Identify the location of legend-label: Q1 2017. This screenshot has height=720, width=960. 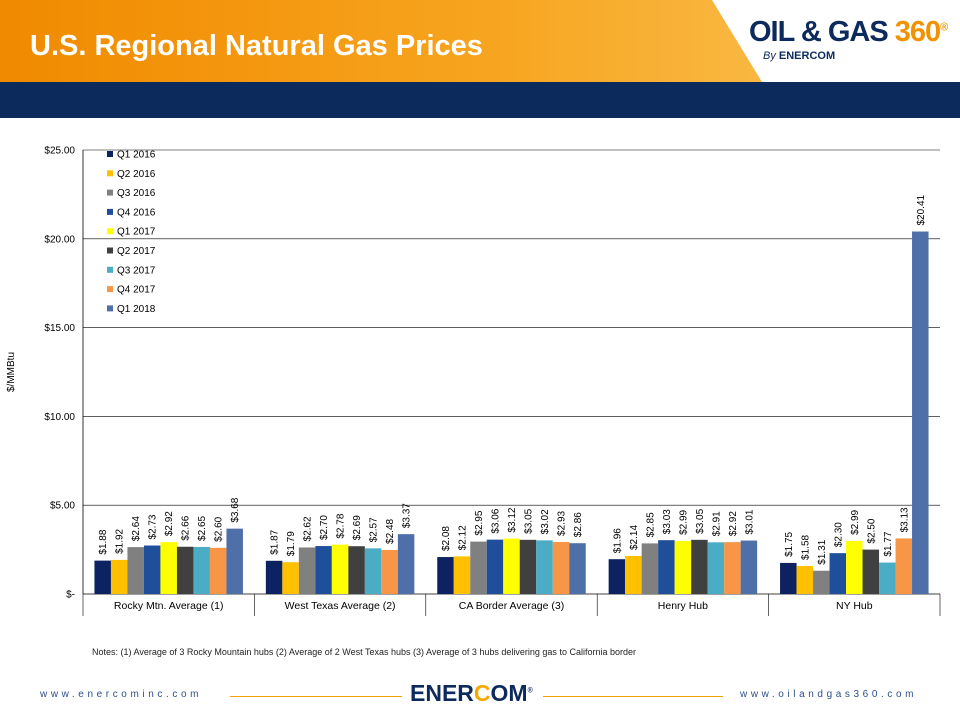
(136, 232).